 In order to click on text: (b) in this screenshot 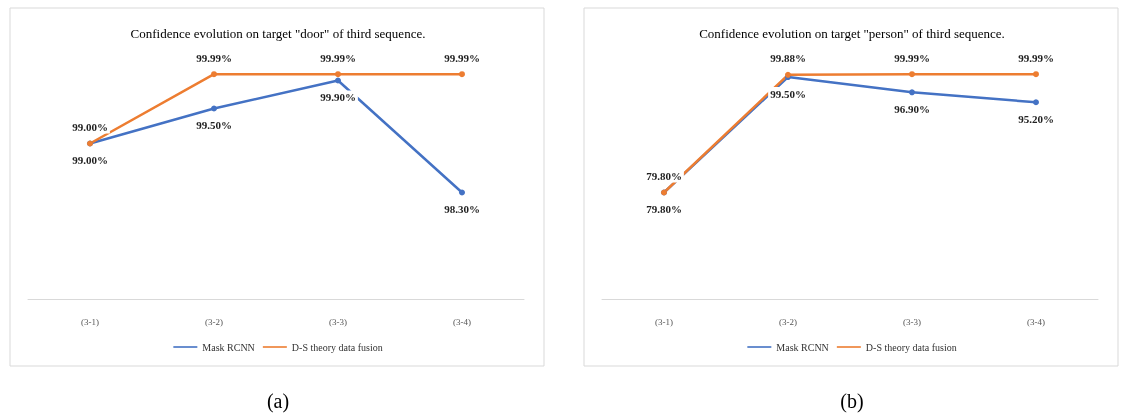, I will do `click(852, 401)`.